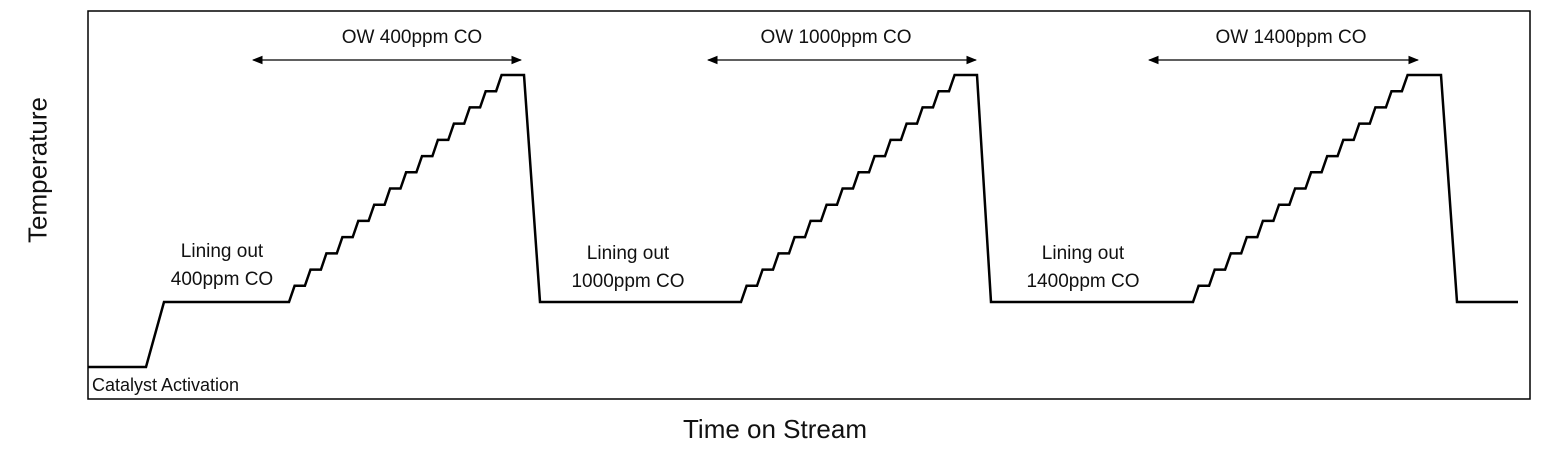  What do you see at coordinates (1082, 268) in the screenshot?
I see `lining-1400-label: Lining out 1400ppm CO` at bounding box center [1082, 268].